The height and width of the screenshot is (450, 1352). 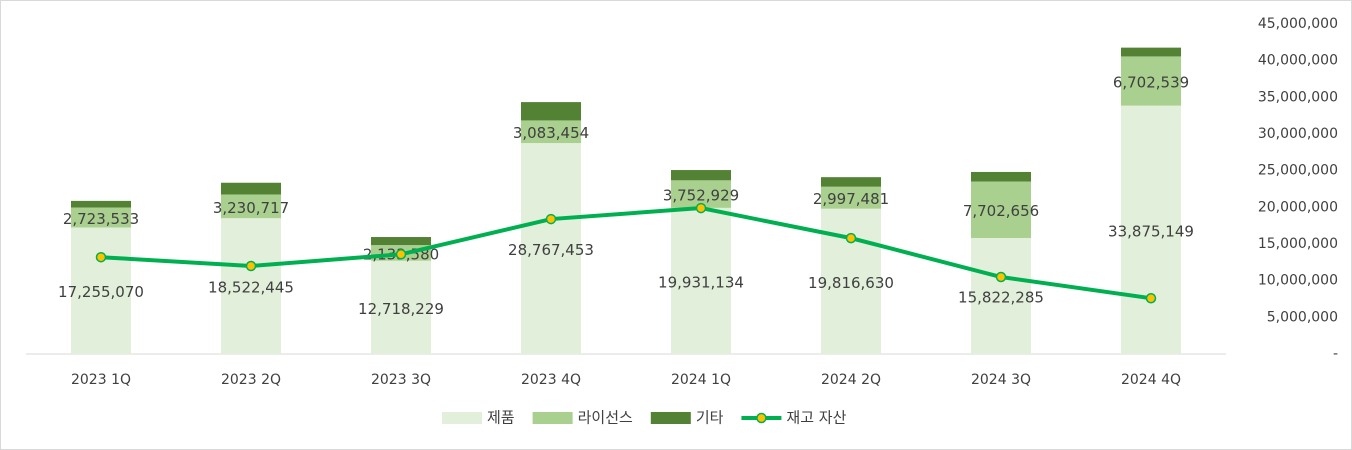 I want to click on data-label: 19,816,630, so click(x=851, y=283).